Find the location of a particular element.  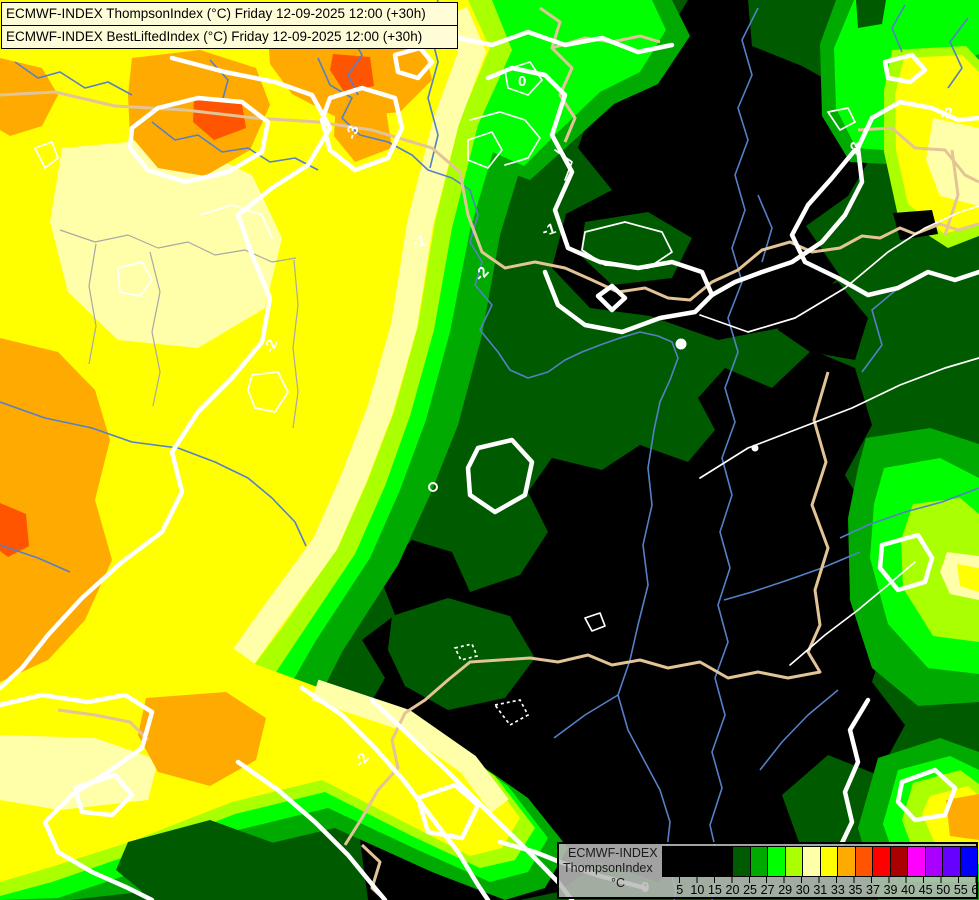

legend-tick-marks is located at coordinates (829, 880).